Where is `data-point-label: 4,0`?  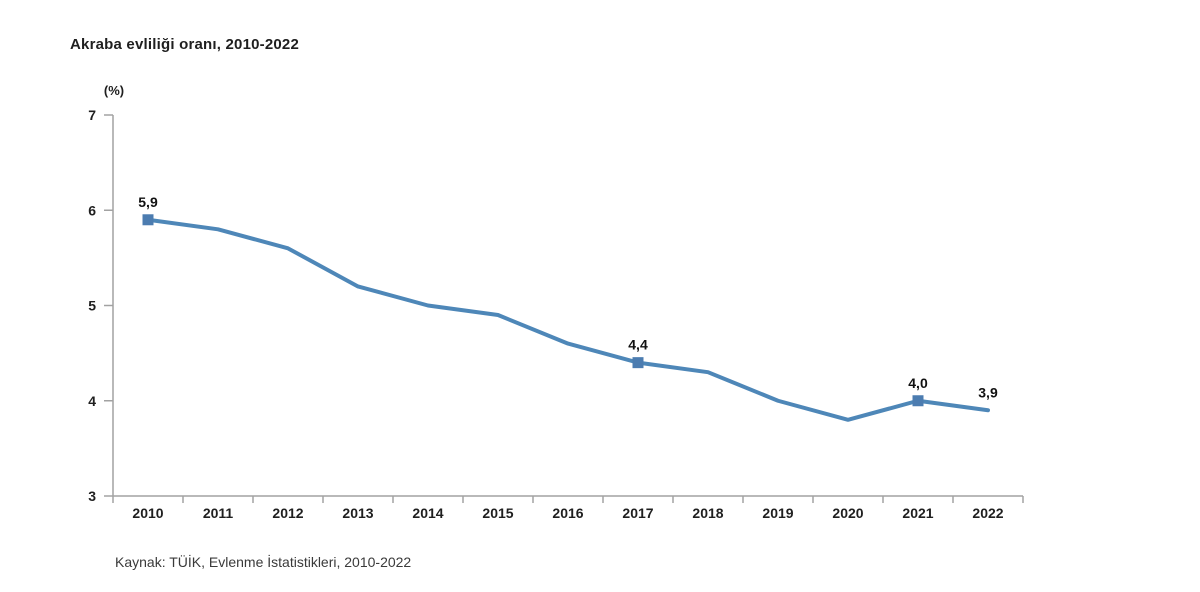 data-point-label: 4,0 is located at coordinates (918, 383).